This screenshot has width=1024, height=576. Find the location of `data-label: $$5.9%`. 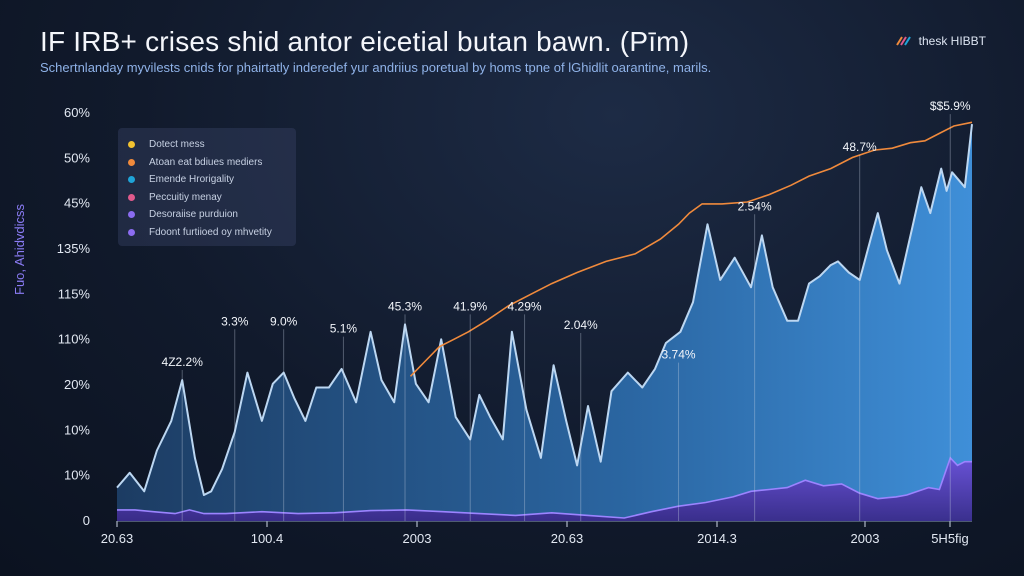

data-label: $$5.9% is located at coordinates (950, 106).